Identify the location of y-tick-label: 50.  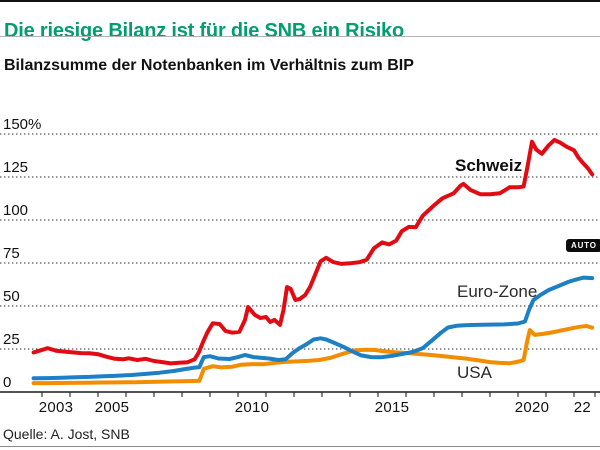
(11, 296).